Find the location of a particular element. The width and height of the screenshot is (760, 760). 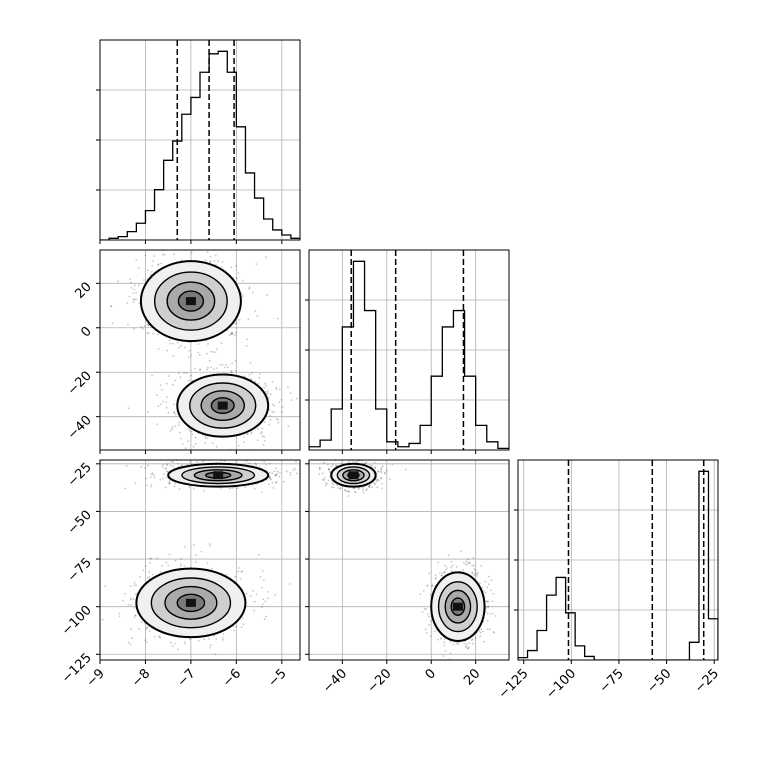

x-tick-label: −40 is located at coordinates (335, 681).